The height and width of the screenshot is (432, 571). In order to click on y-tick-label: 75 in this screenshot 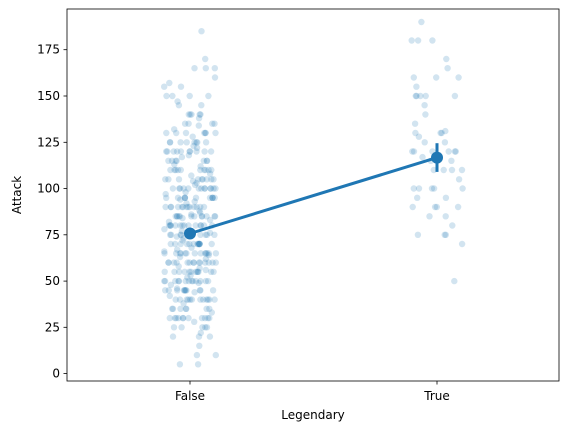, I will do `click(52, 235)`.